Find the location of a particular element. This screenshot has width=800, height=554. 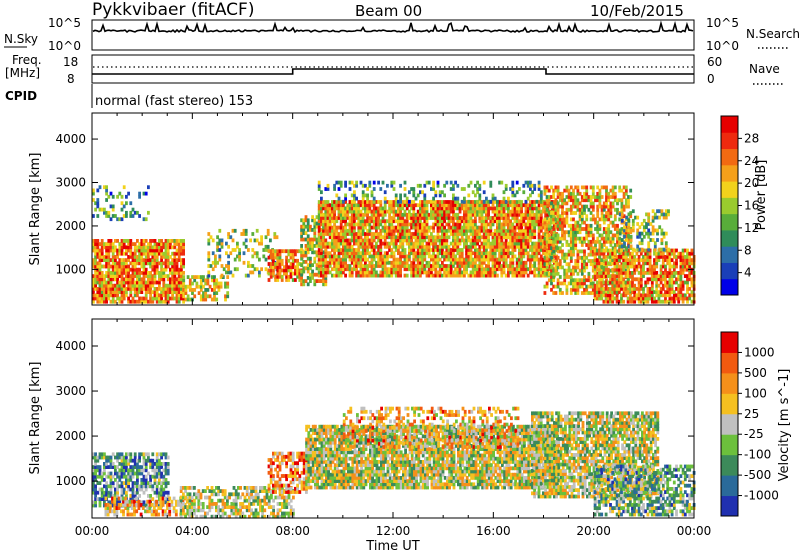

freq-tick-top: 18 is located at coordinates (70, 62).